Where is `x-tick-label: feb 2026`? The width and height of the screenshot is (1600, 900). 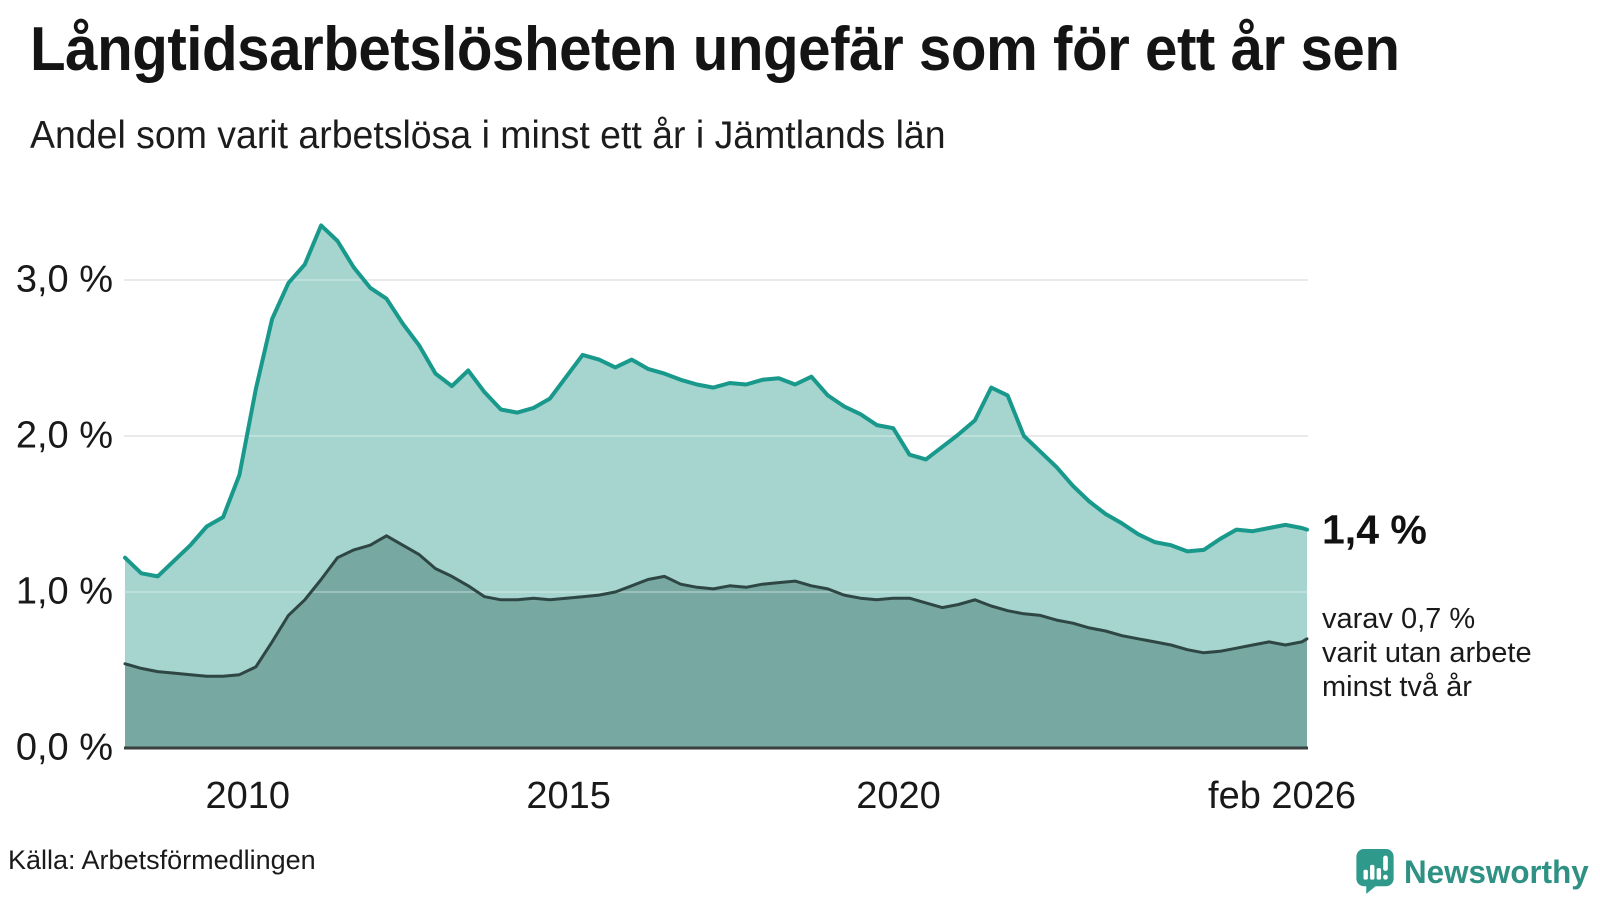 x-tick-label: feb 2026 is located at coordinates (1282, 796).